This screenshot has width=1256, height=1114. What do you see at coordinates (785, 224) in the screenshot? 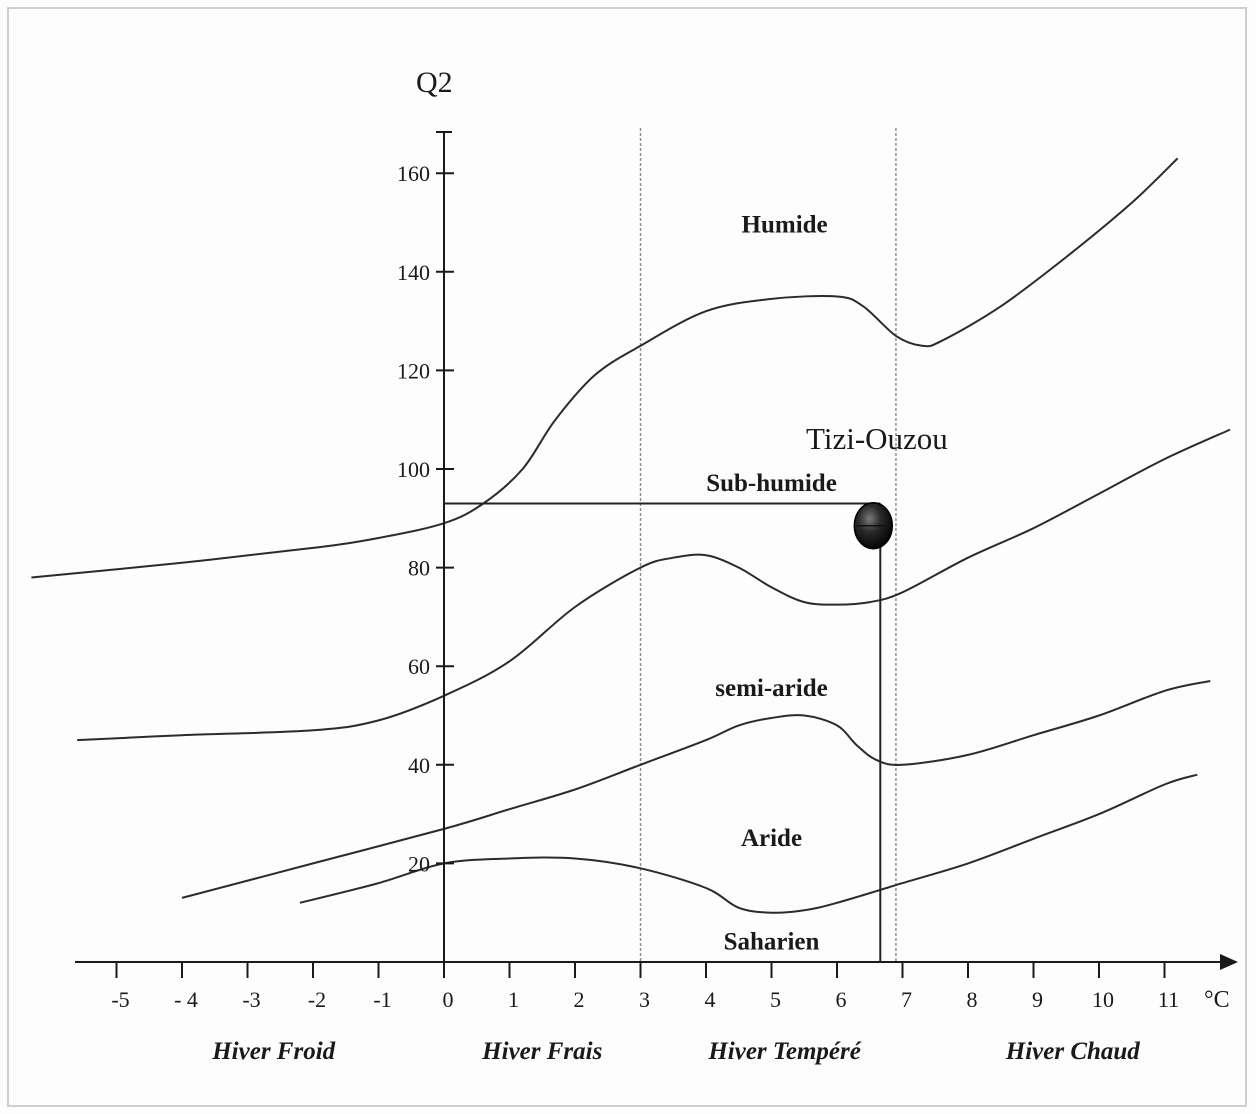
I see `zone-label-humide: Humide` at bounding box center [785, 224].